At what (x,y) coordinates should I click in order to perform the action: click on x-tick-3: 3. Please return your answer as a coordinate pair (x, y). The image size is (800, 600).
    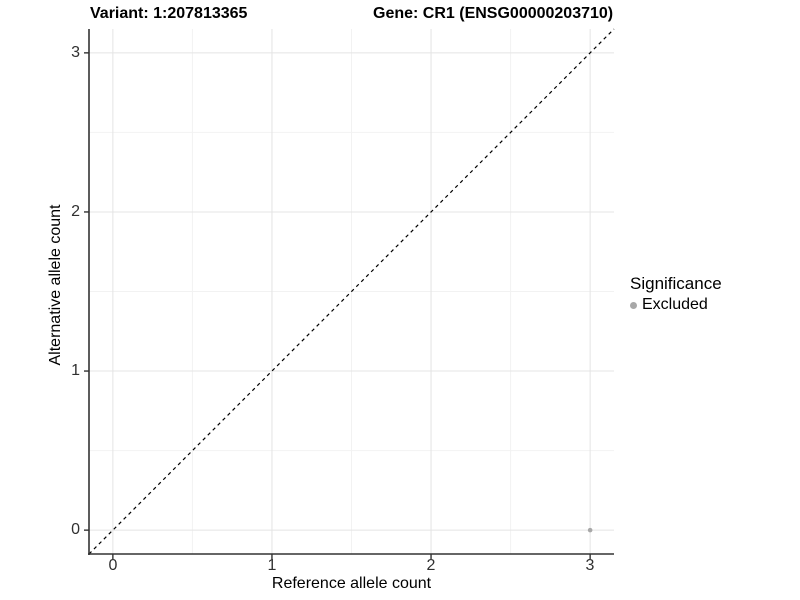
    Looking at the image, I should click on (590, 565).